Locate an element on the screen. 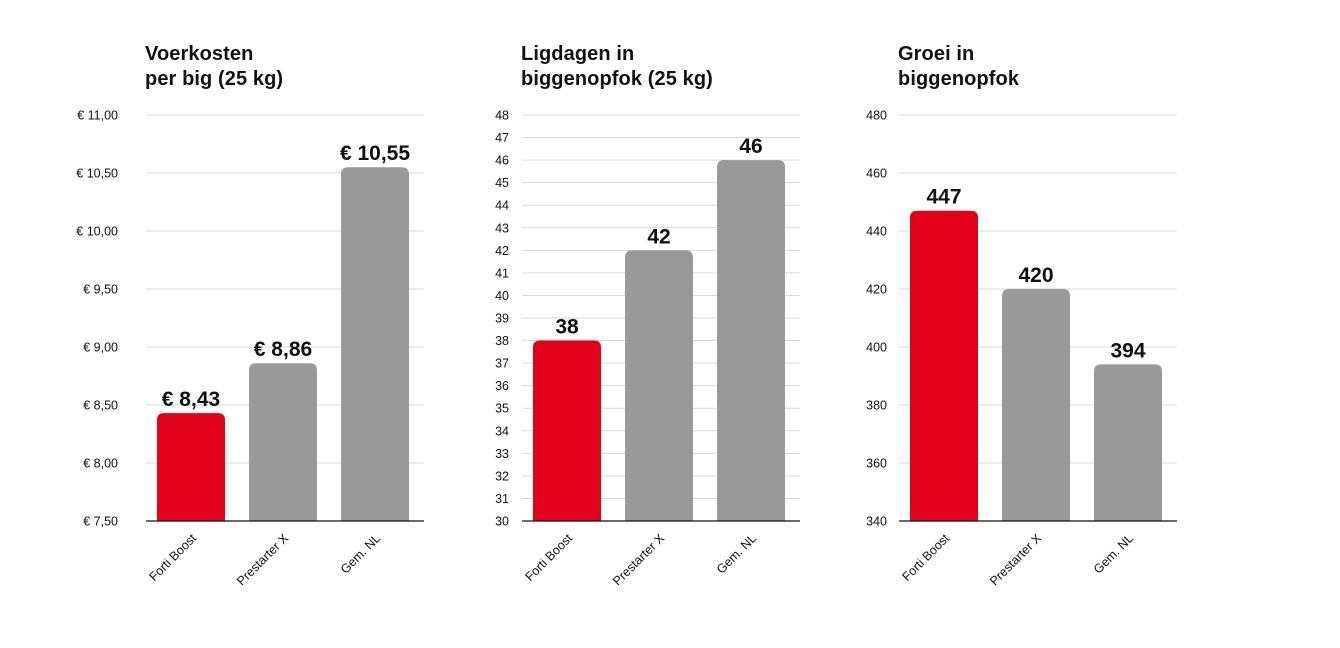 The image size is (1340, 648). y-tick-label: 34 is located at coordinates (502, 431).